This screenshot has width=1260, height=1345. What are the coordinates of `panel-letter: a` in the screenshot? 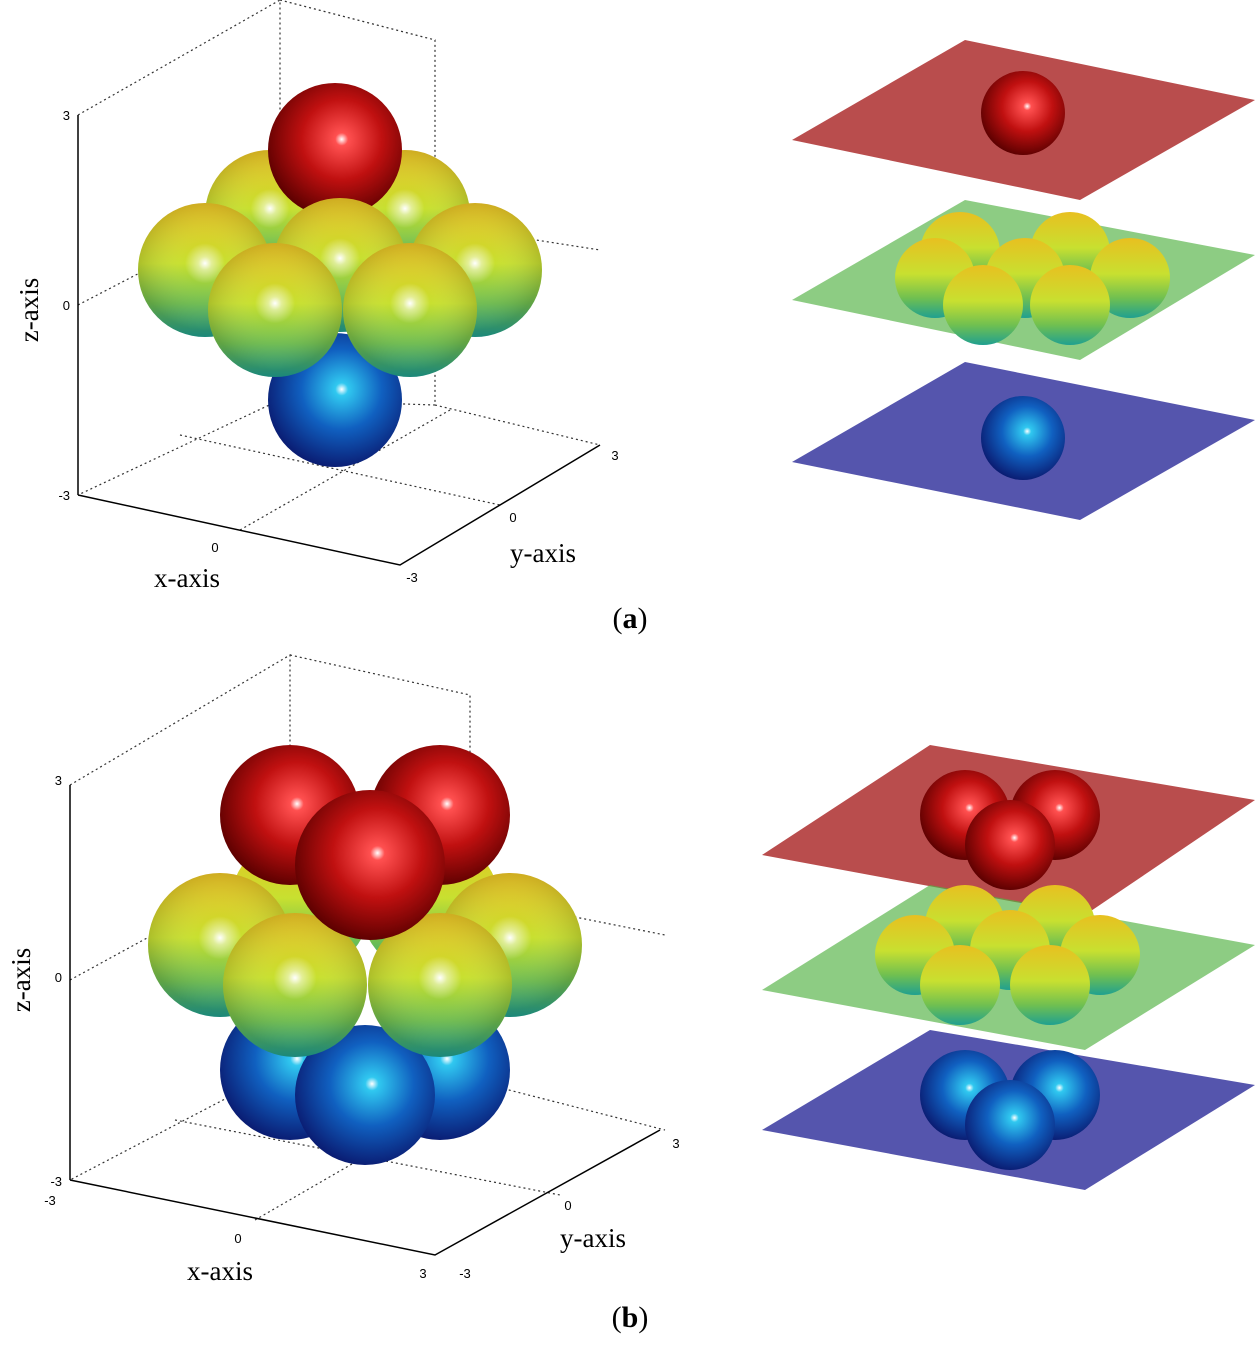 It's located at (630, 618).